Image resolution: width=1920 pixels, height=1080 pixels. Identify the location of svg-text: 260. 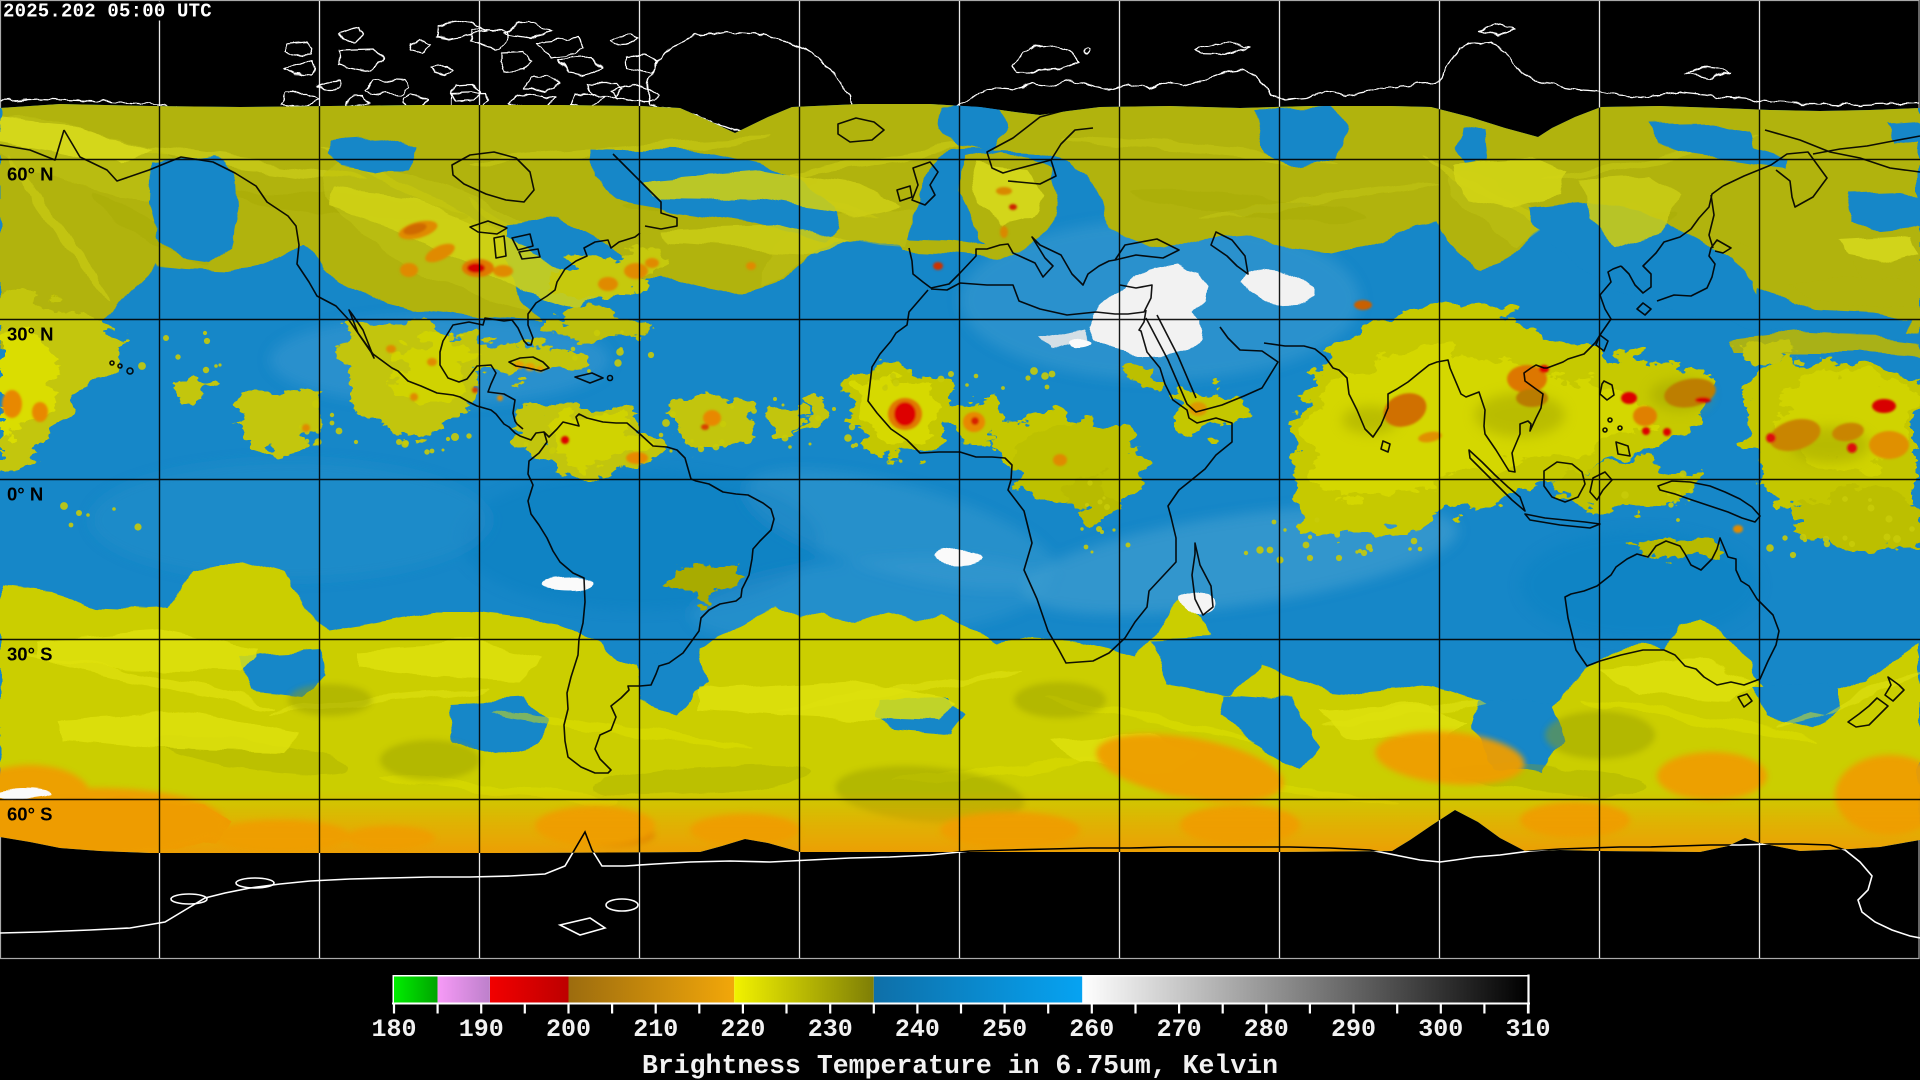
(1091, 1029).